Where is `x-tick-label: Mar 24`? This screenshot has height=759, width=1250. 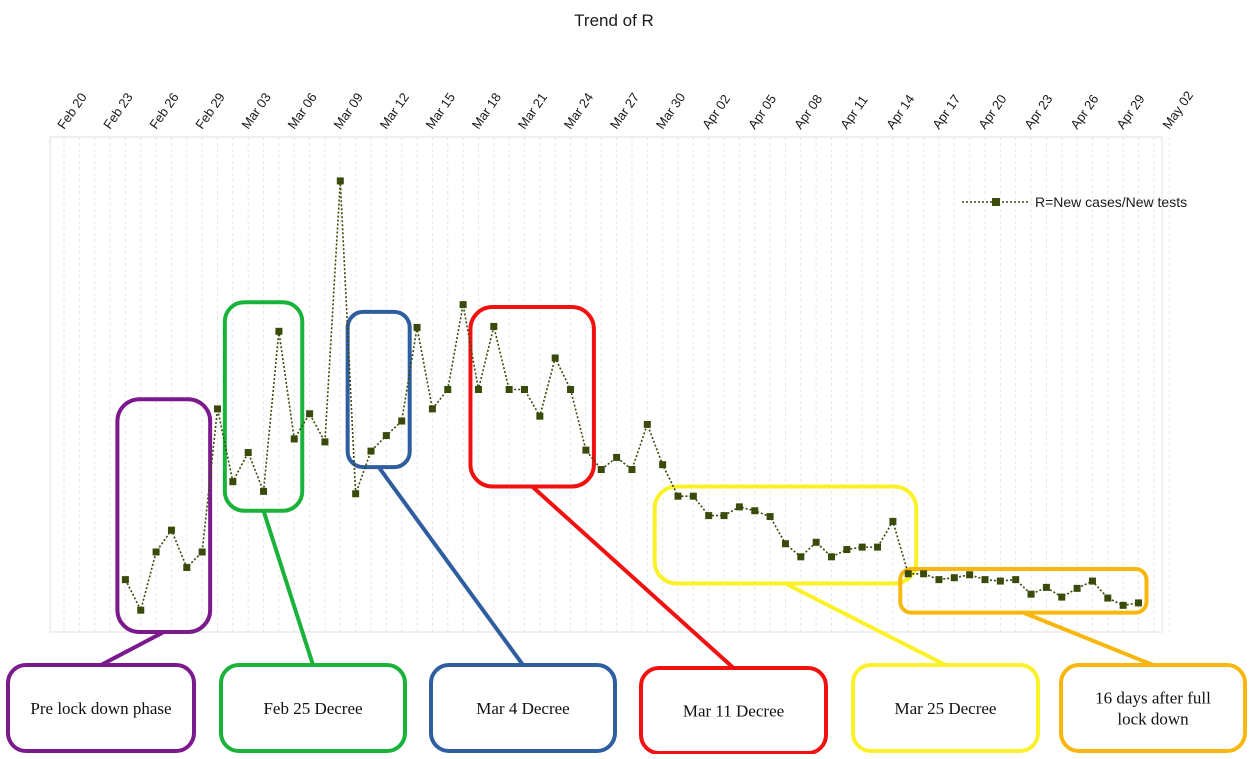
x-tick-label: Mar 24 is located at coordinates (578, 111).